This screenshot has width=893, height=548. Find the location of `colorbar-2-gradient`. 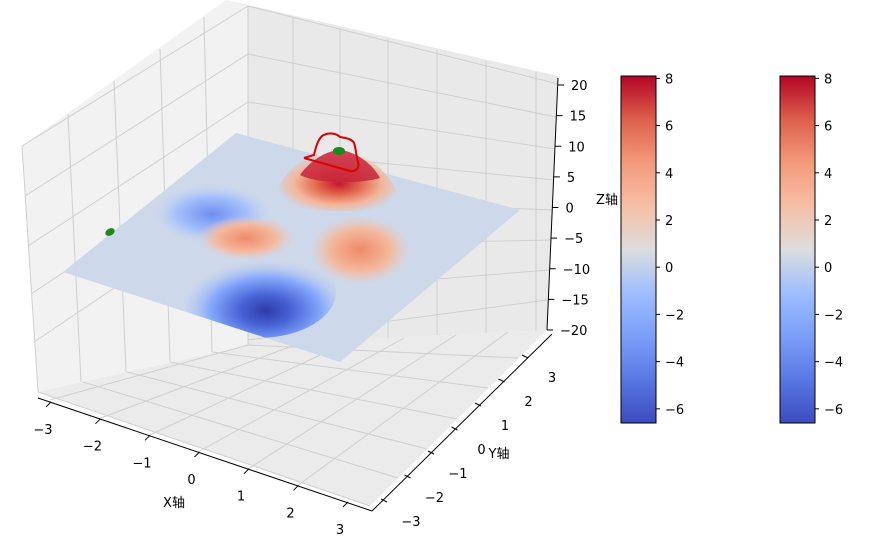

colorbar-2-gradient is located at coordinates (797, 249).